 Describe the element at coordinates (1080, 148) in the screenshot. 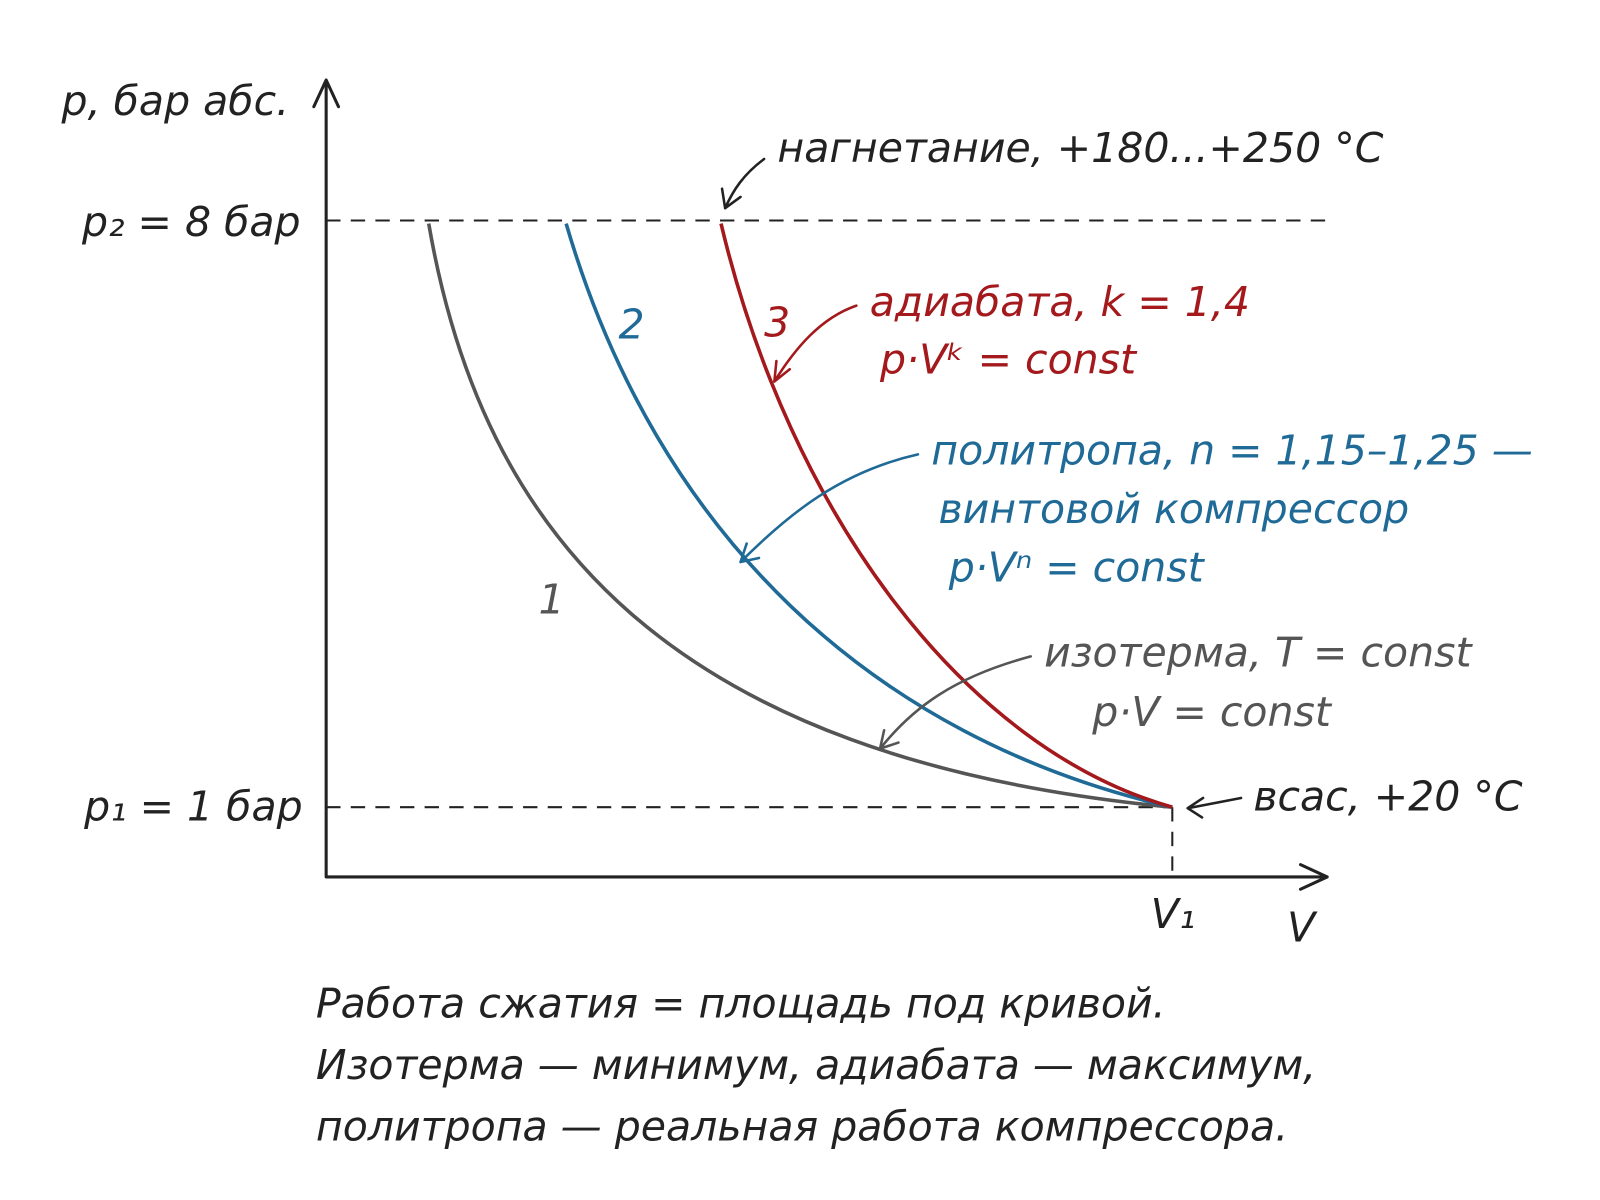

I see `discharge-label: нагнетание, +180...+250 °C` at that location.